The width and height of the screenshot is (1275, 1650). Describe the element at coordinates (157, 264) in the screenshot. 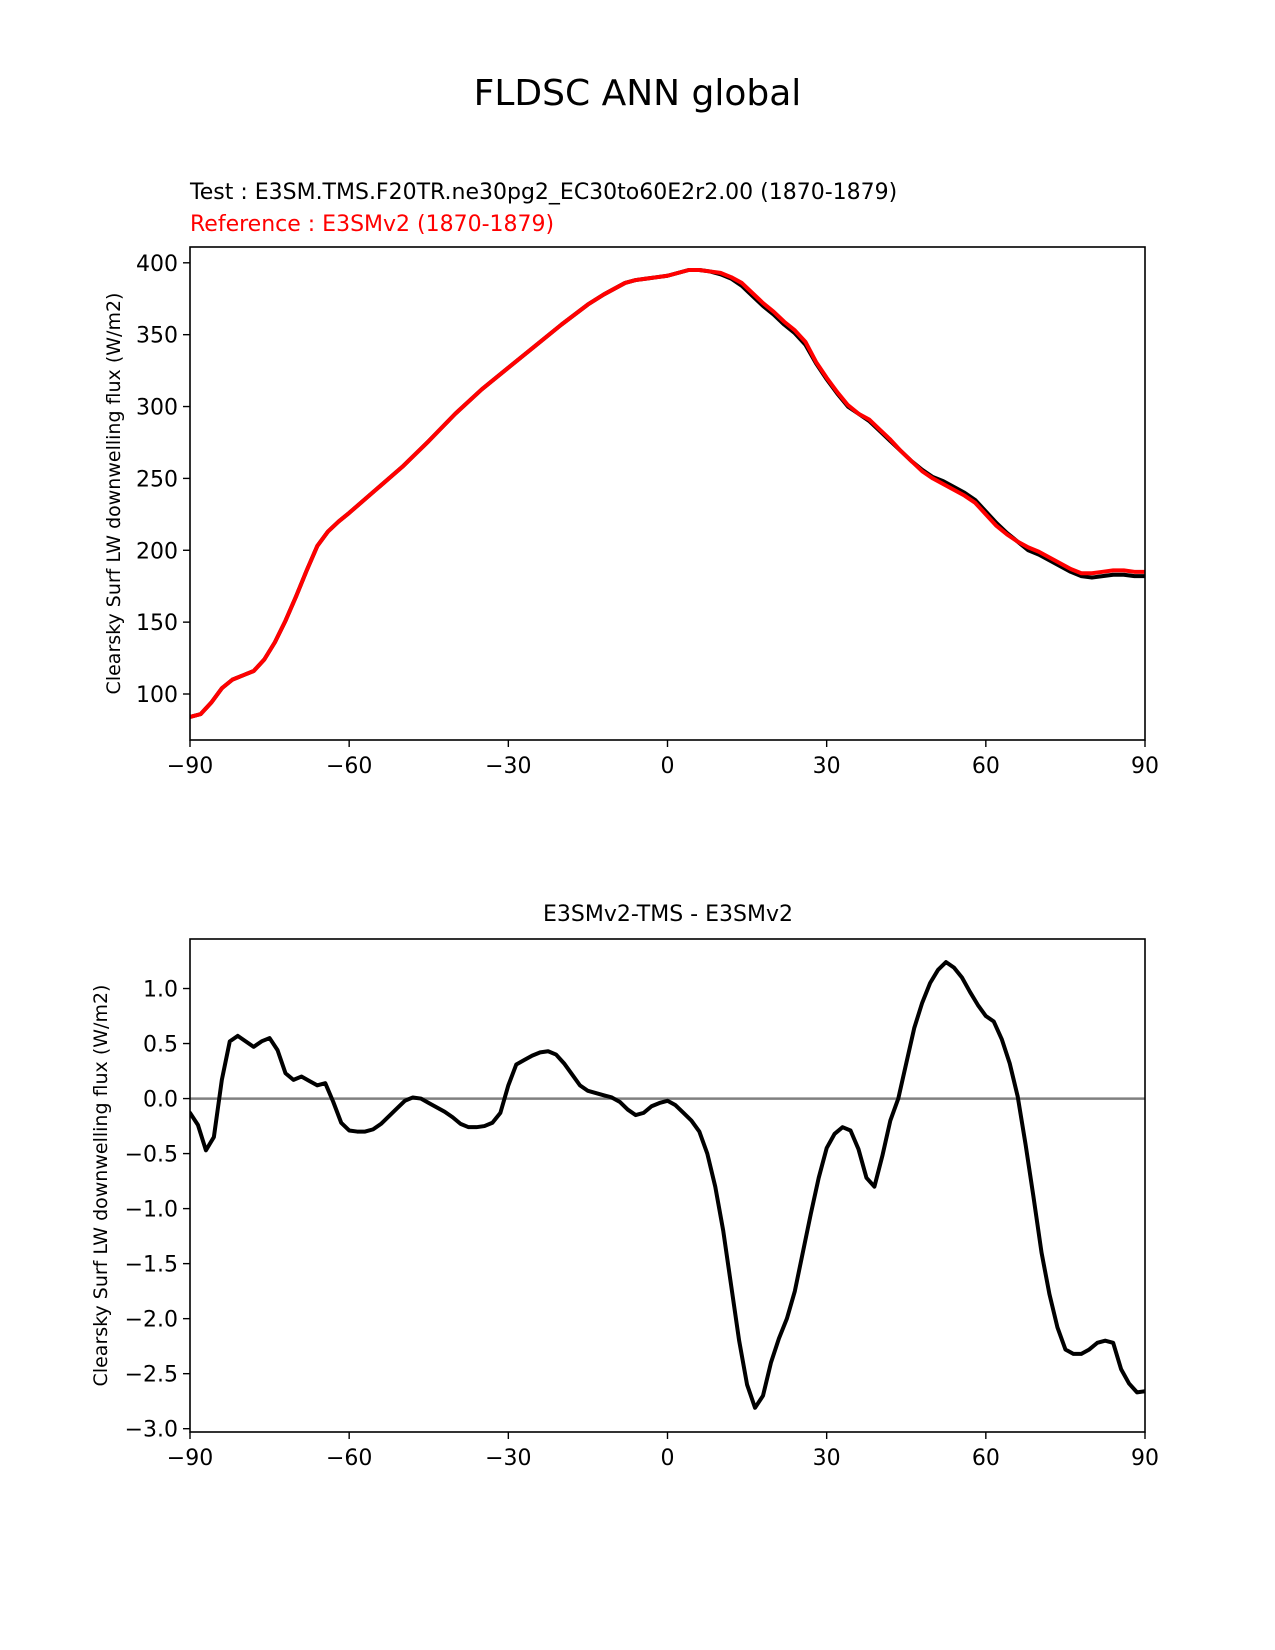

I see `y-tick-label: 400` at that location.